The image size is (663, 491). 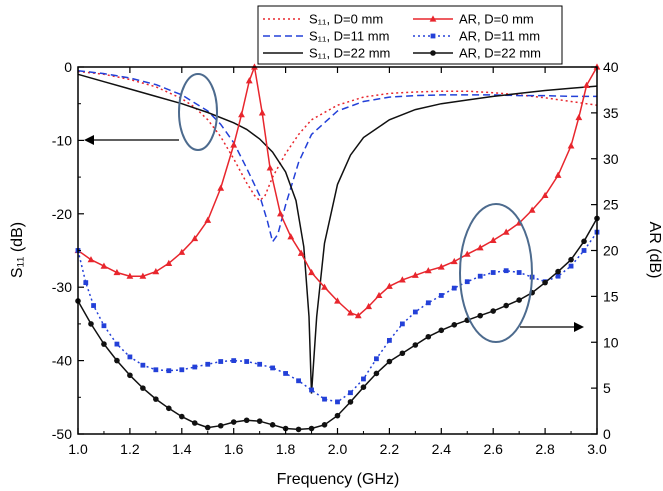 I want to click on y-right-tick-label: 0, so click(x=607, y=434).